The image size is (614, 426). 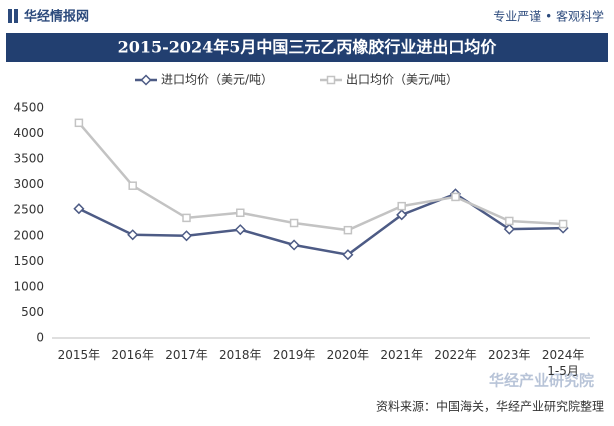 I want to click on series-line, so click(x=321, y=224).